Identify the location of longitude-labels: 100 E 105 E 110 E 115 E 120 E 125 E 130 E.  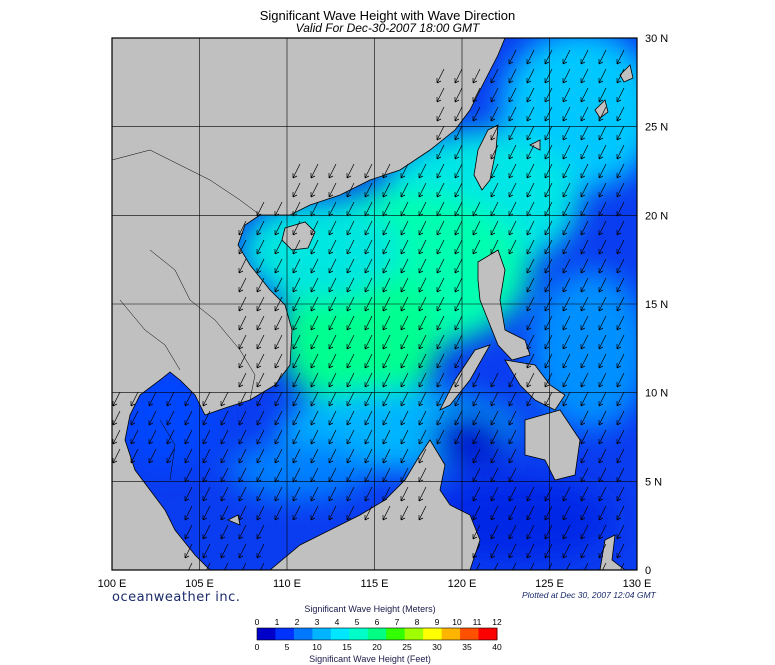
(375, 584).